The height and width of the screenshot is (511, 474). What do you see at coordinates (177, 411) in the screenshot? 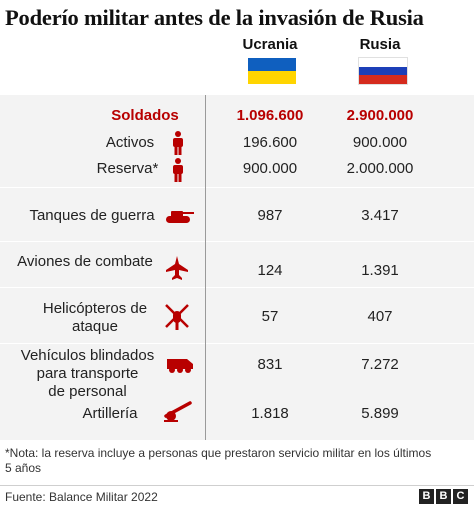
I see `artillery-icon` at bounding box center [177, 411].